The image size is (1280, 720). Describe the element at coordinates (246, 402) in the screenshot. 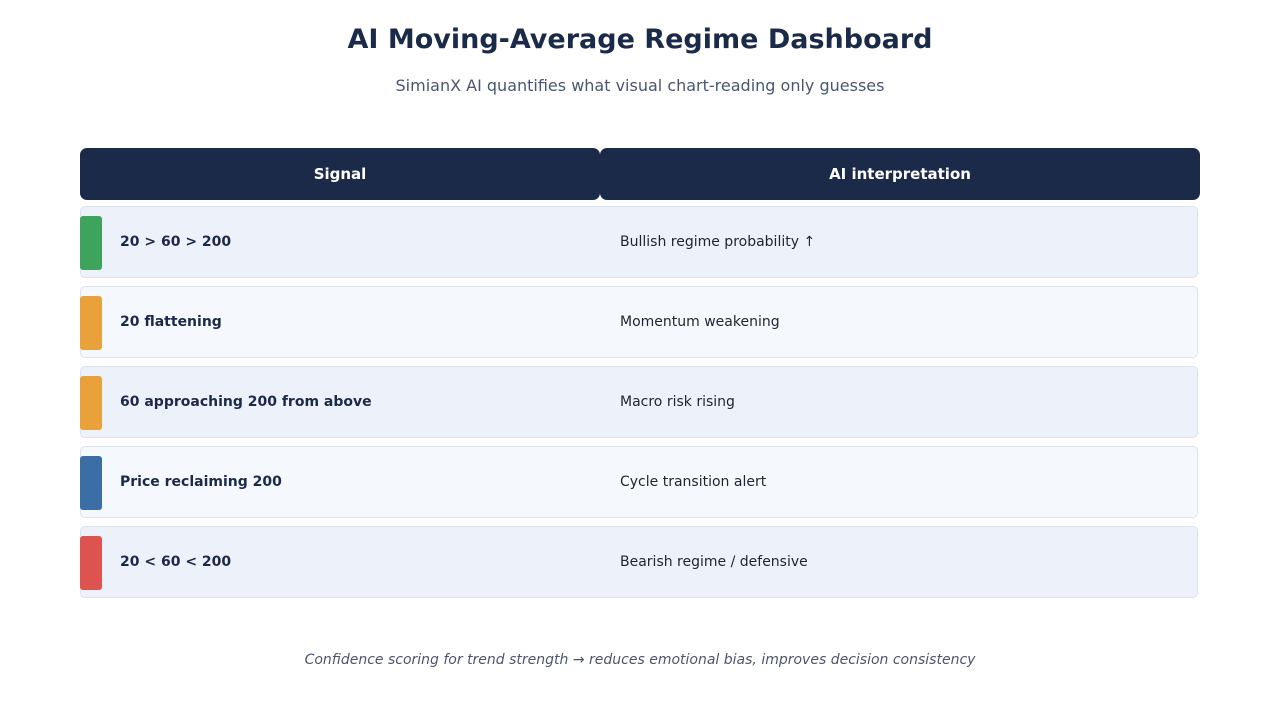

I see `signal-cell: 60 approaching 200 from above` at that location.